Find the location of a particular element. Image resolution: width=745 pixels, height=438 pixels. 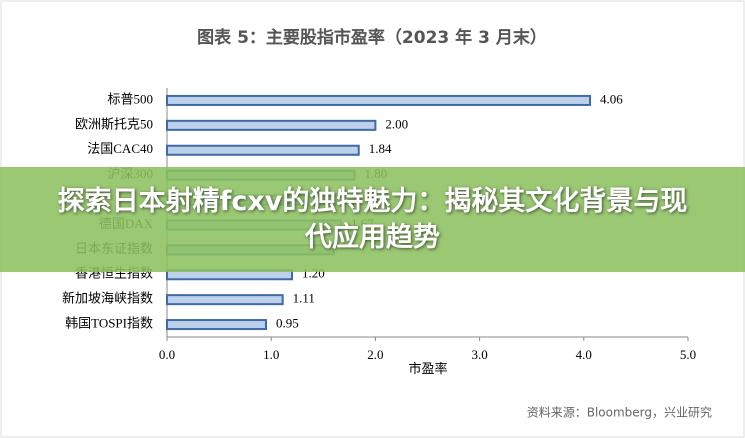

x-tick-label: 0.0 is located at coordinates (167, 354).